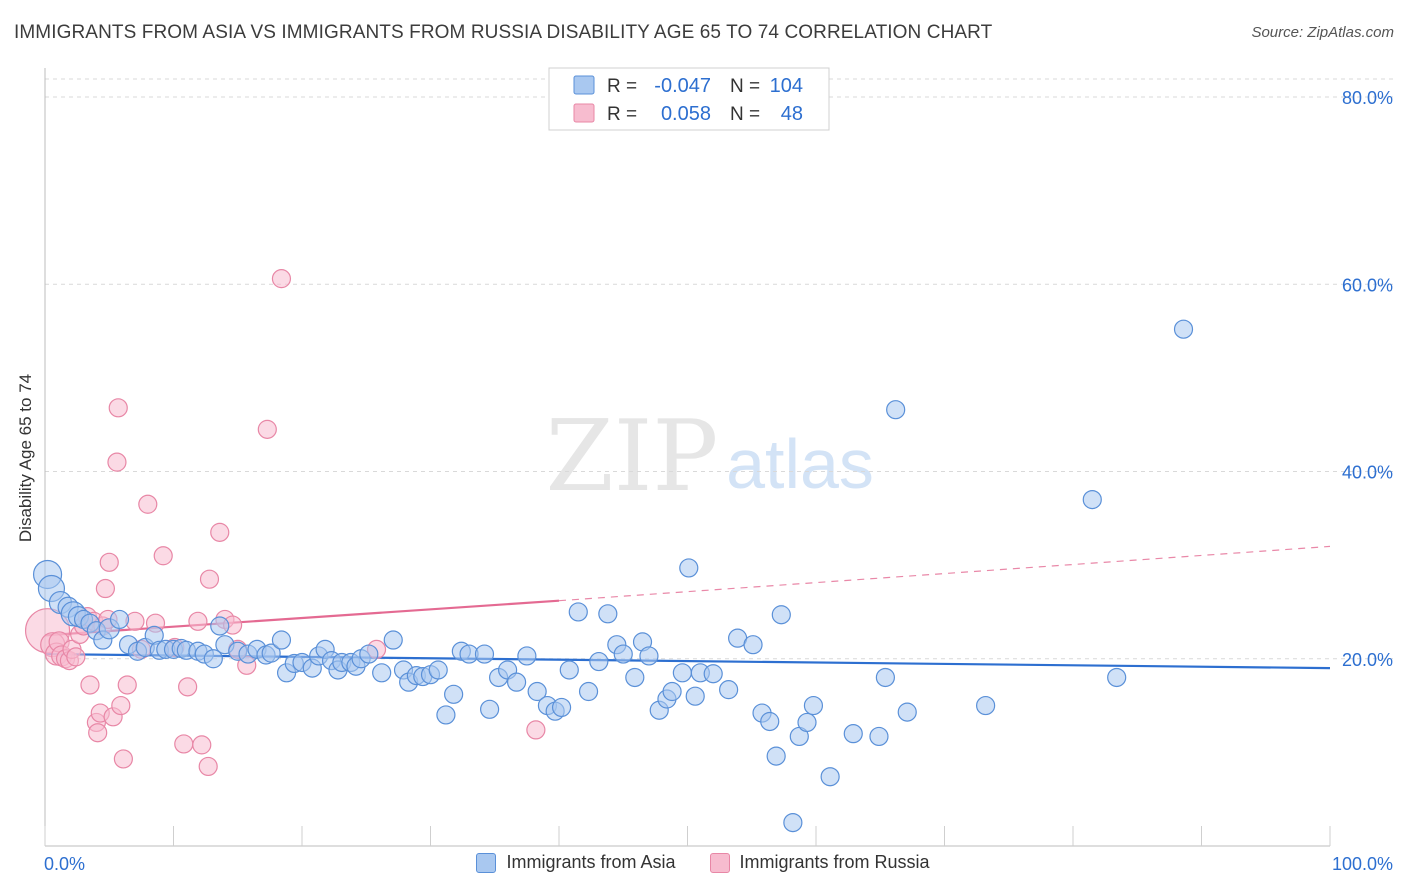 Image resolution: width=1406 pixels, height=892 pixels. I want to click on y-tick-label: 40.0%, so click(1367, 473).